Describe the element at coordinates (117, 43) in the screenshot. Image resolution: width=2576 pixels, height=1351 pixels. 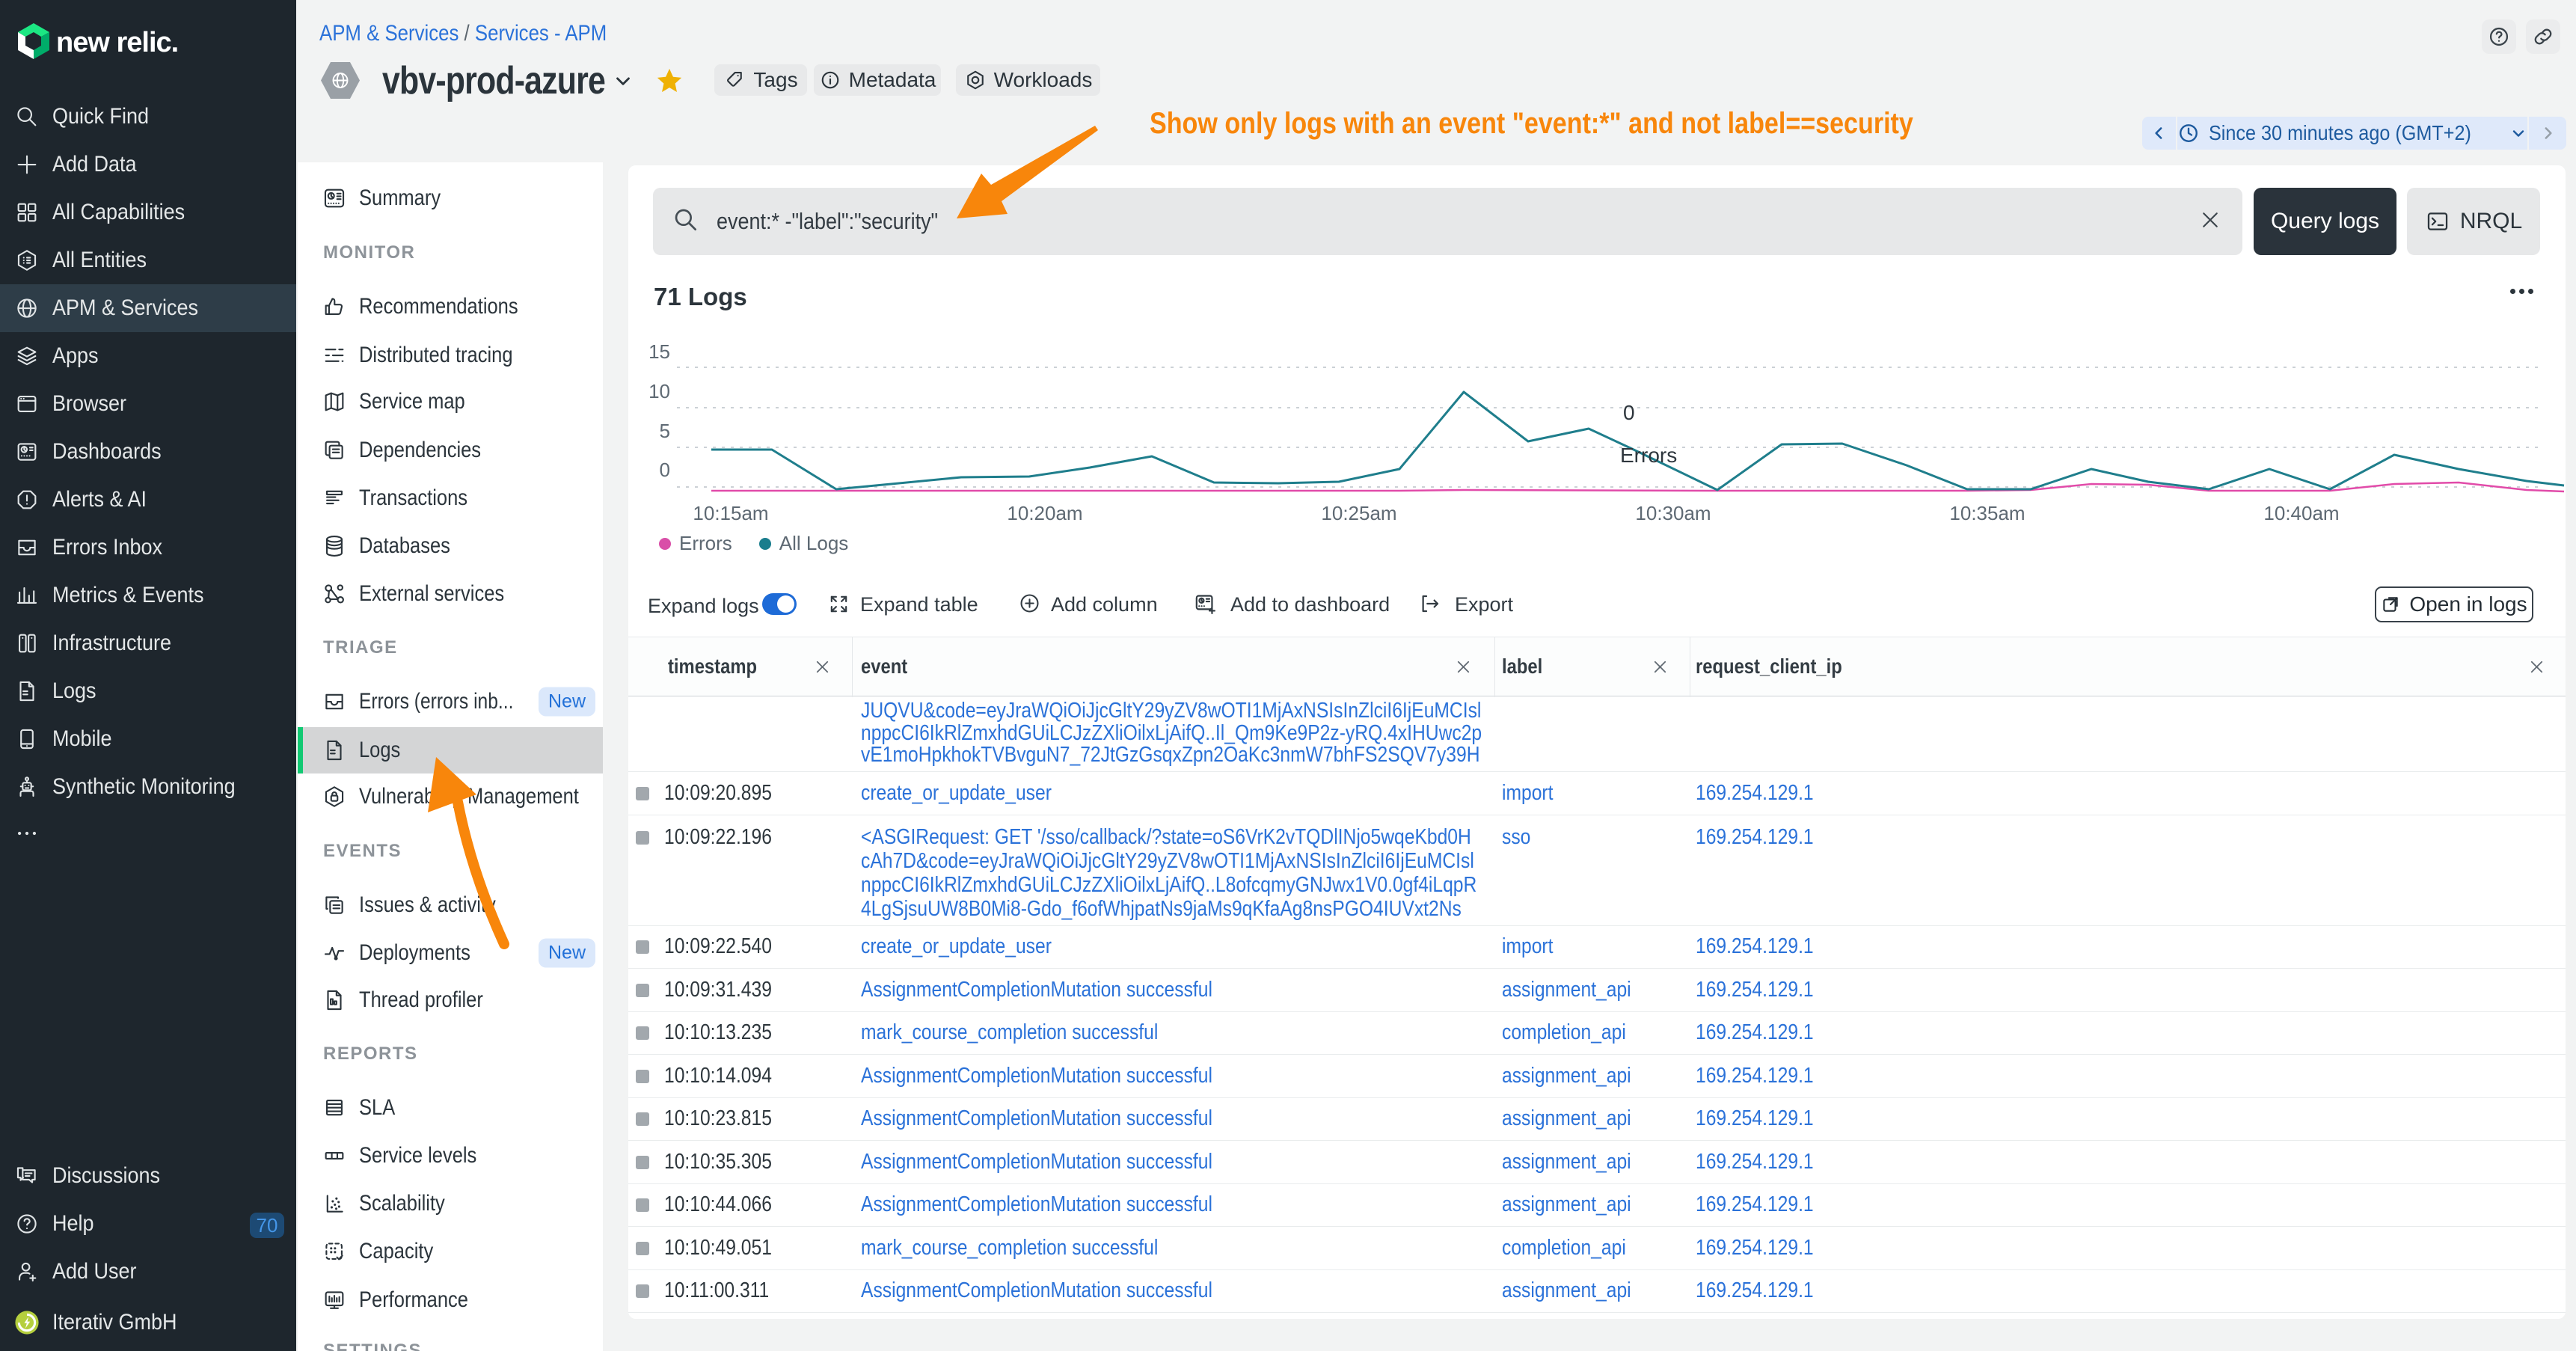
I see `svg-text: new relic.` at that location.